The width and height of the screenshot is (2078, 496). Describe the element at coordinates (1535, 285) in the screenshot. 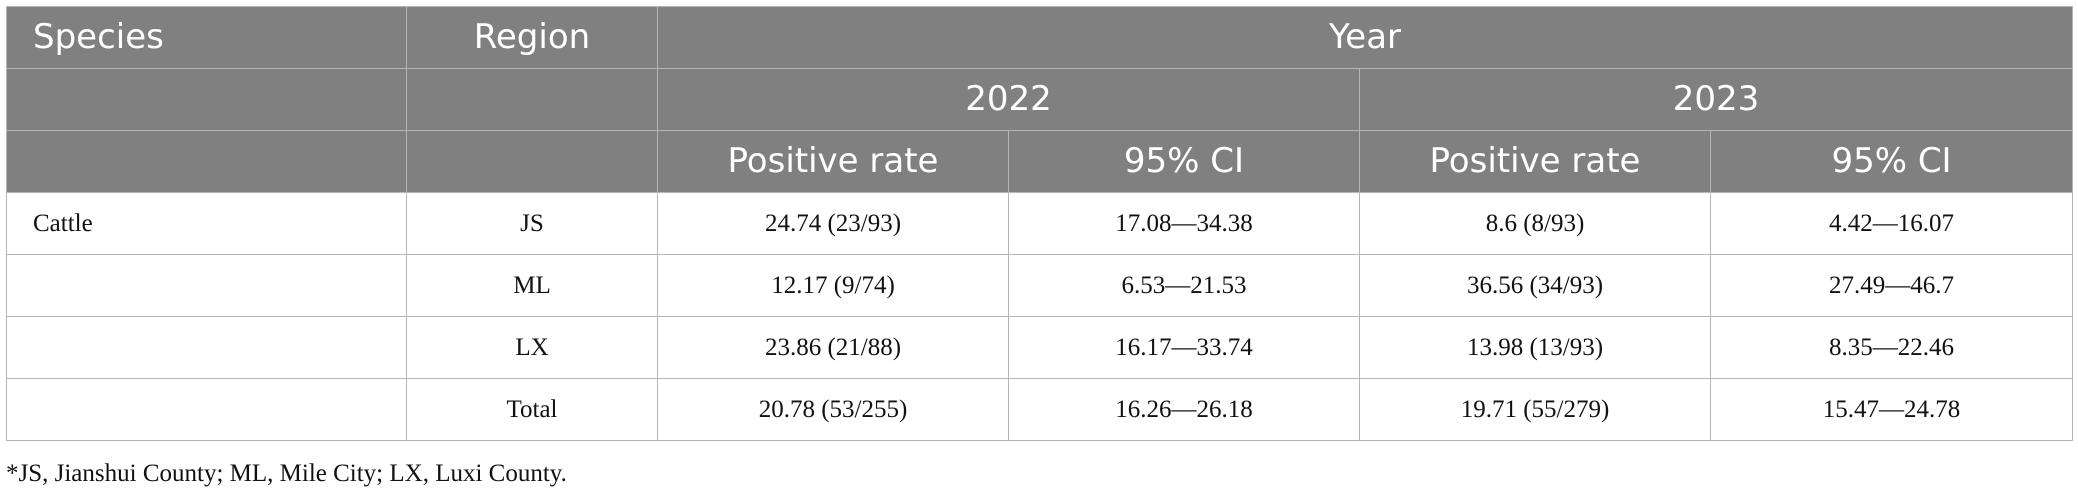

I see `cell-positive-rate-2023: 36.56 (34/93)` at that location.